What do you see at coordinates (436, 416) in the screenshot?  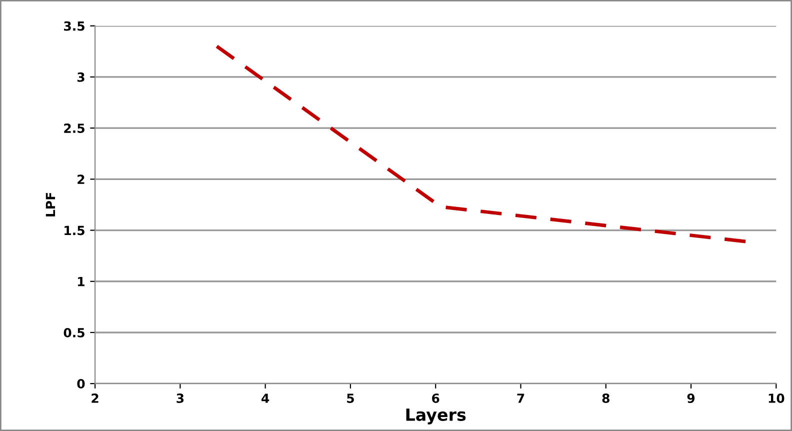 I see `x-axis-title: Layers` at bounding box center [436, 416].